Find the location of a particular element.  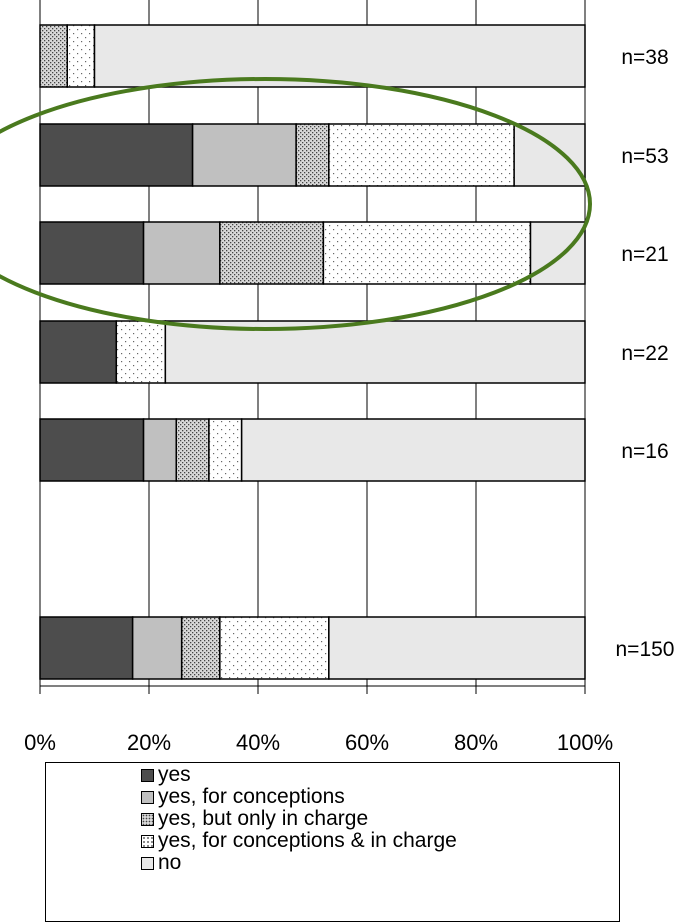

legend-label: yes, for conceptions is located at coordinates (251, 796).